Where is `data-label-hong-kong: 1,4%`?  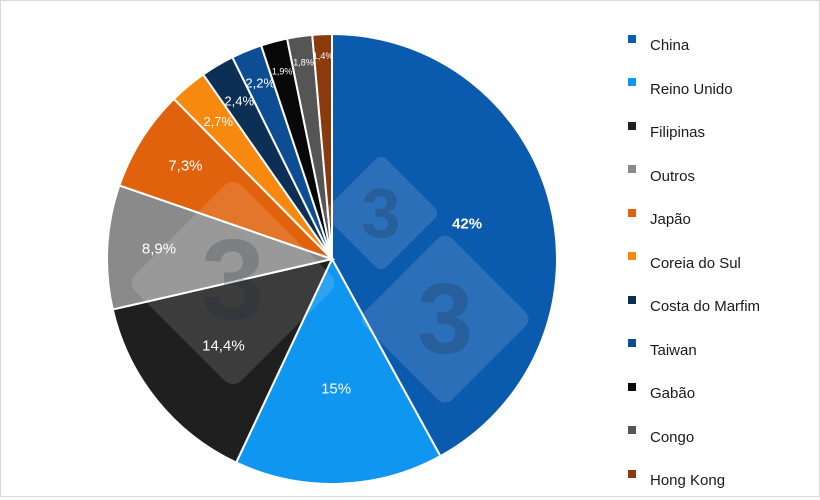 data-label-hong-kong: 1,4% is located at coordinates (323, 56).